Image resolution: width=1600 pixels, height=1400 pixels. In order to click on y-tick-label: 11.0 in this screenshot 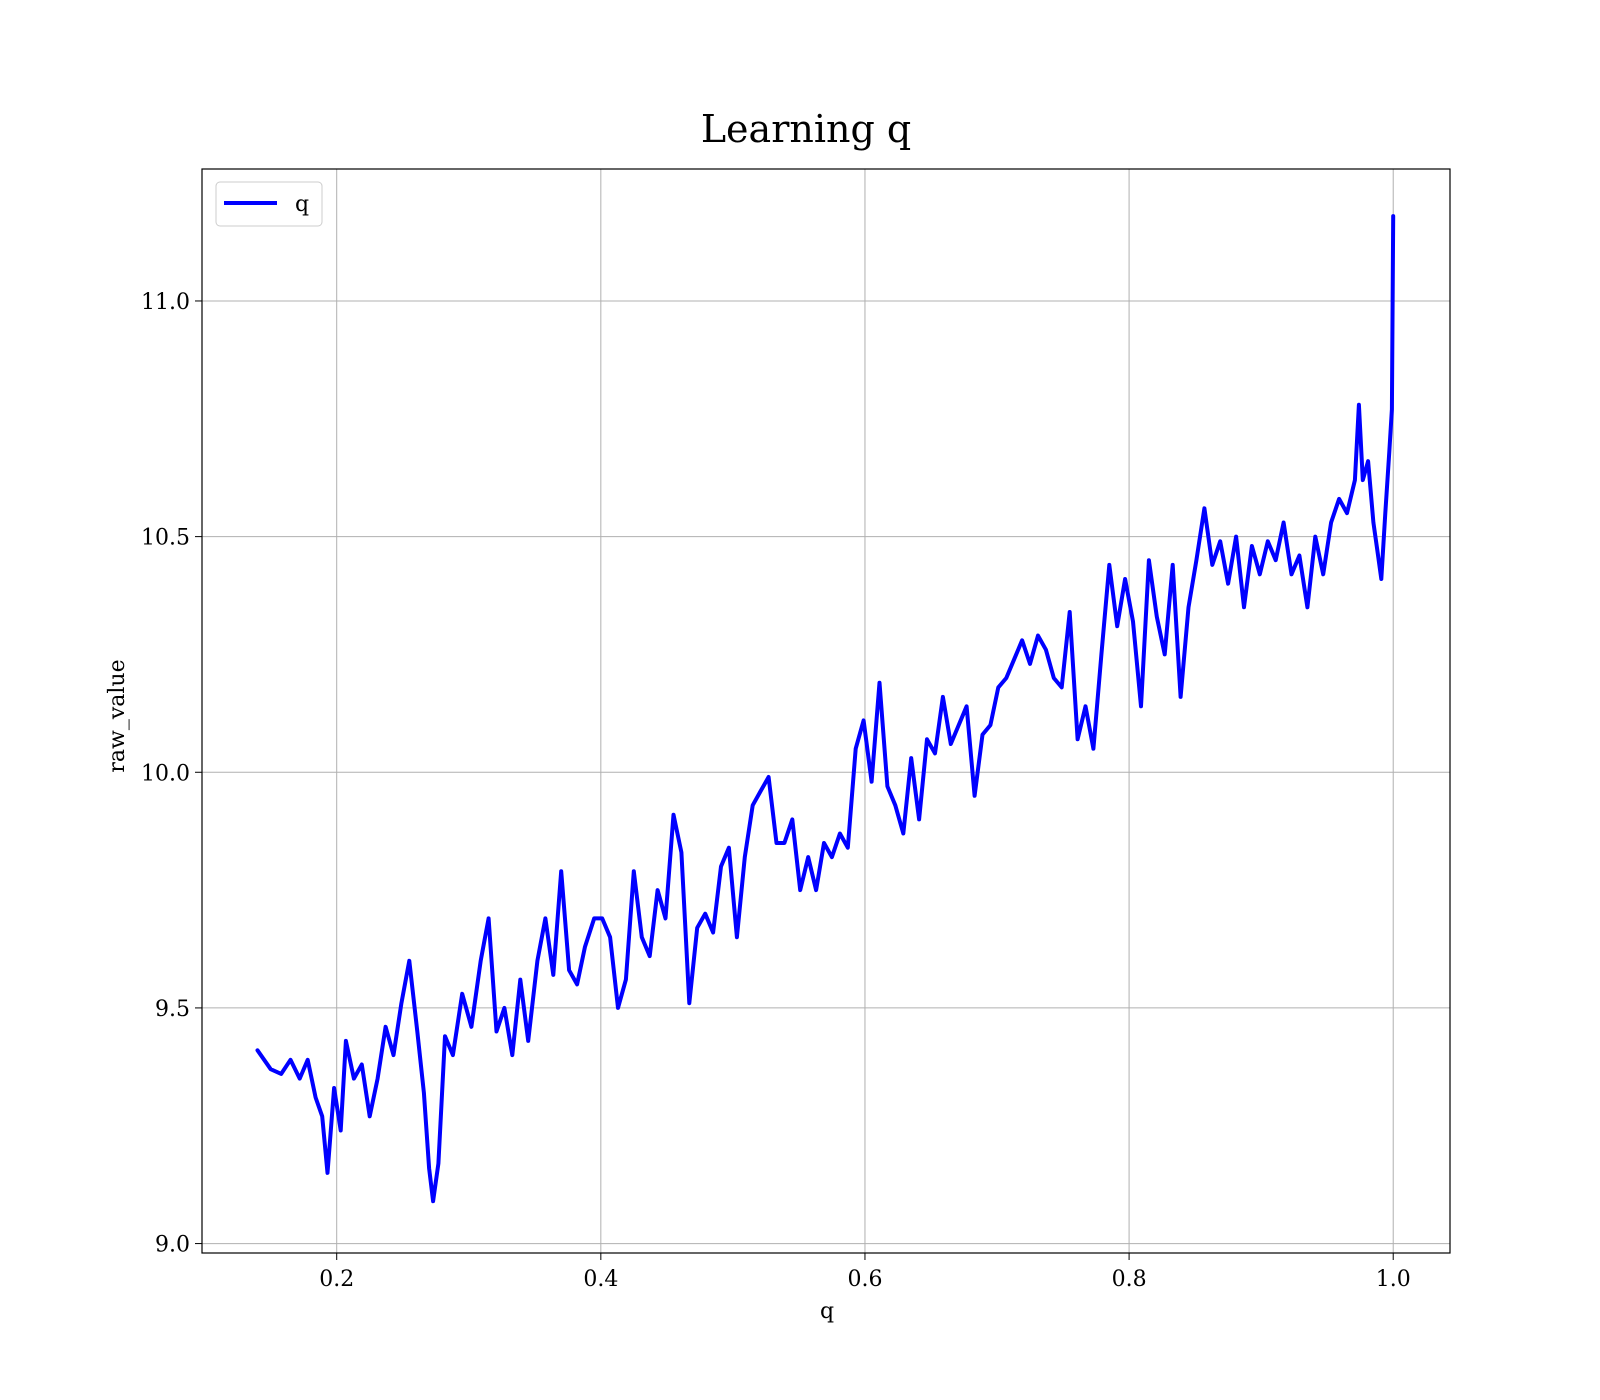, I will do `click(165, 302)`.